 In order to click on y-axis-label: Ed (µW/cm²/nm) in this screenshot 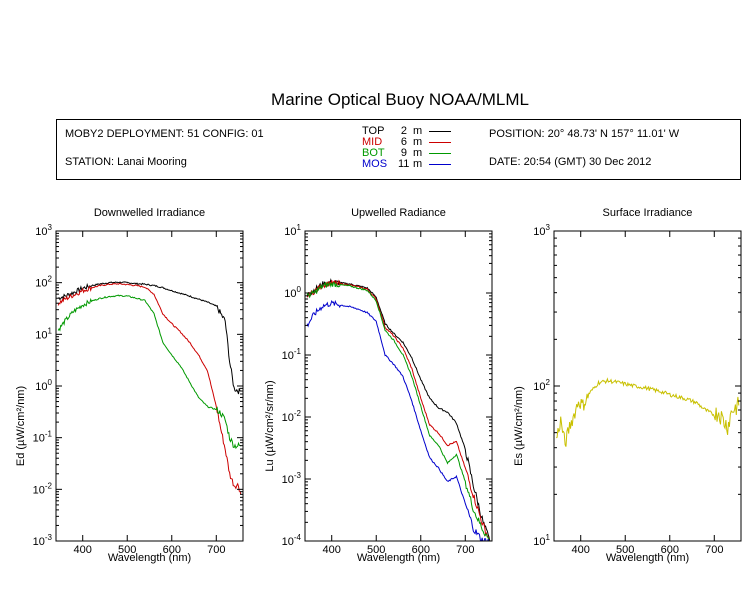, I will do `click(21, 426)`.